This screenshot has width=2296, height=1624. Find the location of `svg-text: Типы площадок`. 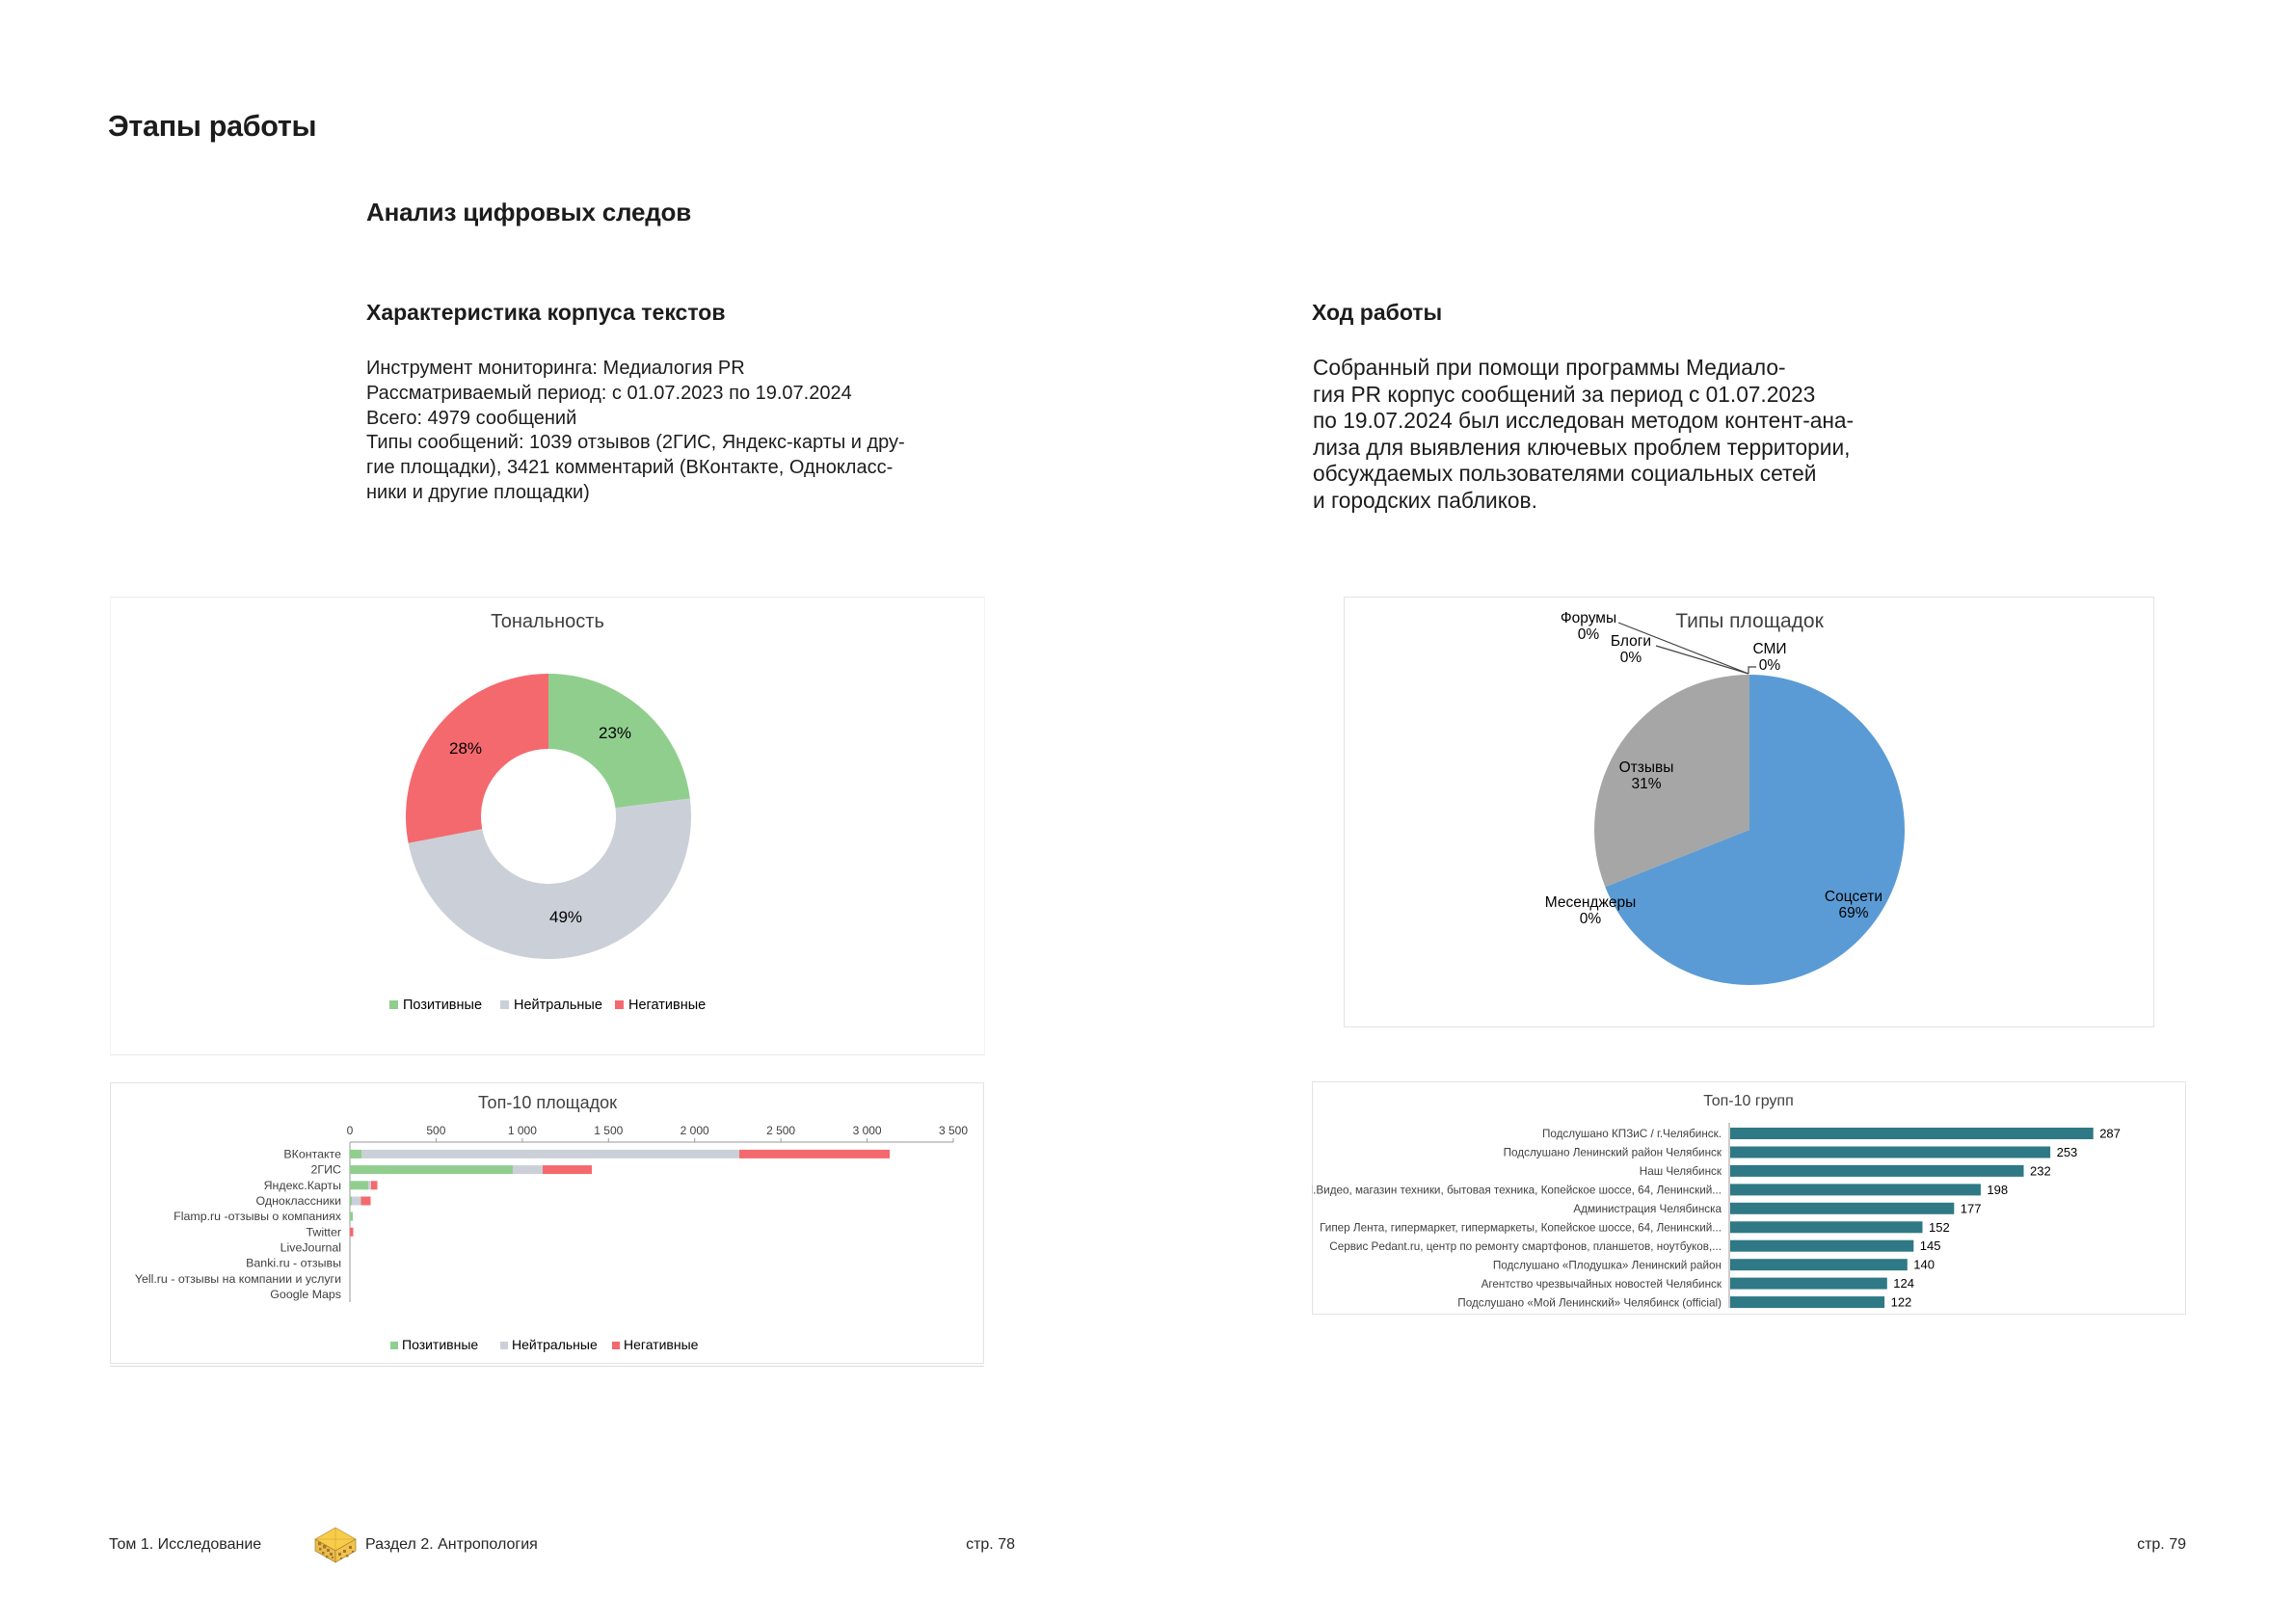

svg-text: Типы площадок is located at coordinates (1749, 621).